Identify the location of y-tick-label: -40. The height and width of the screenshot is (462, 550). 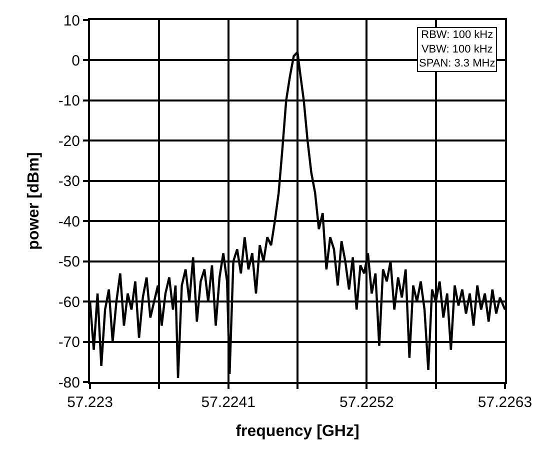
(69, 221).